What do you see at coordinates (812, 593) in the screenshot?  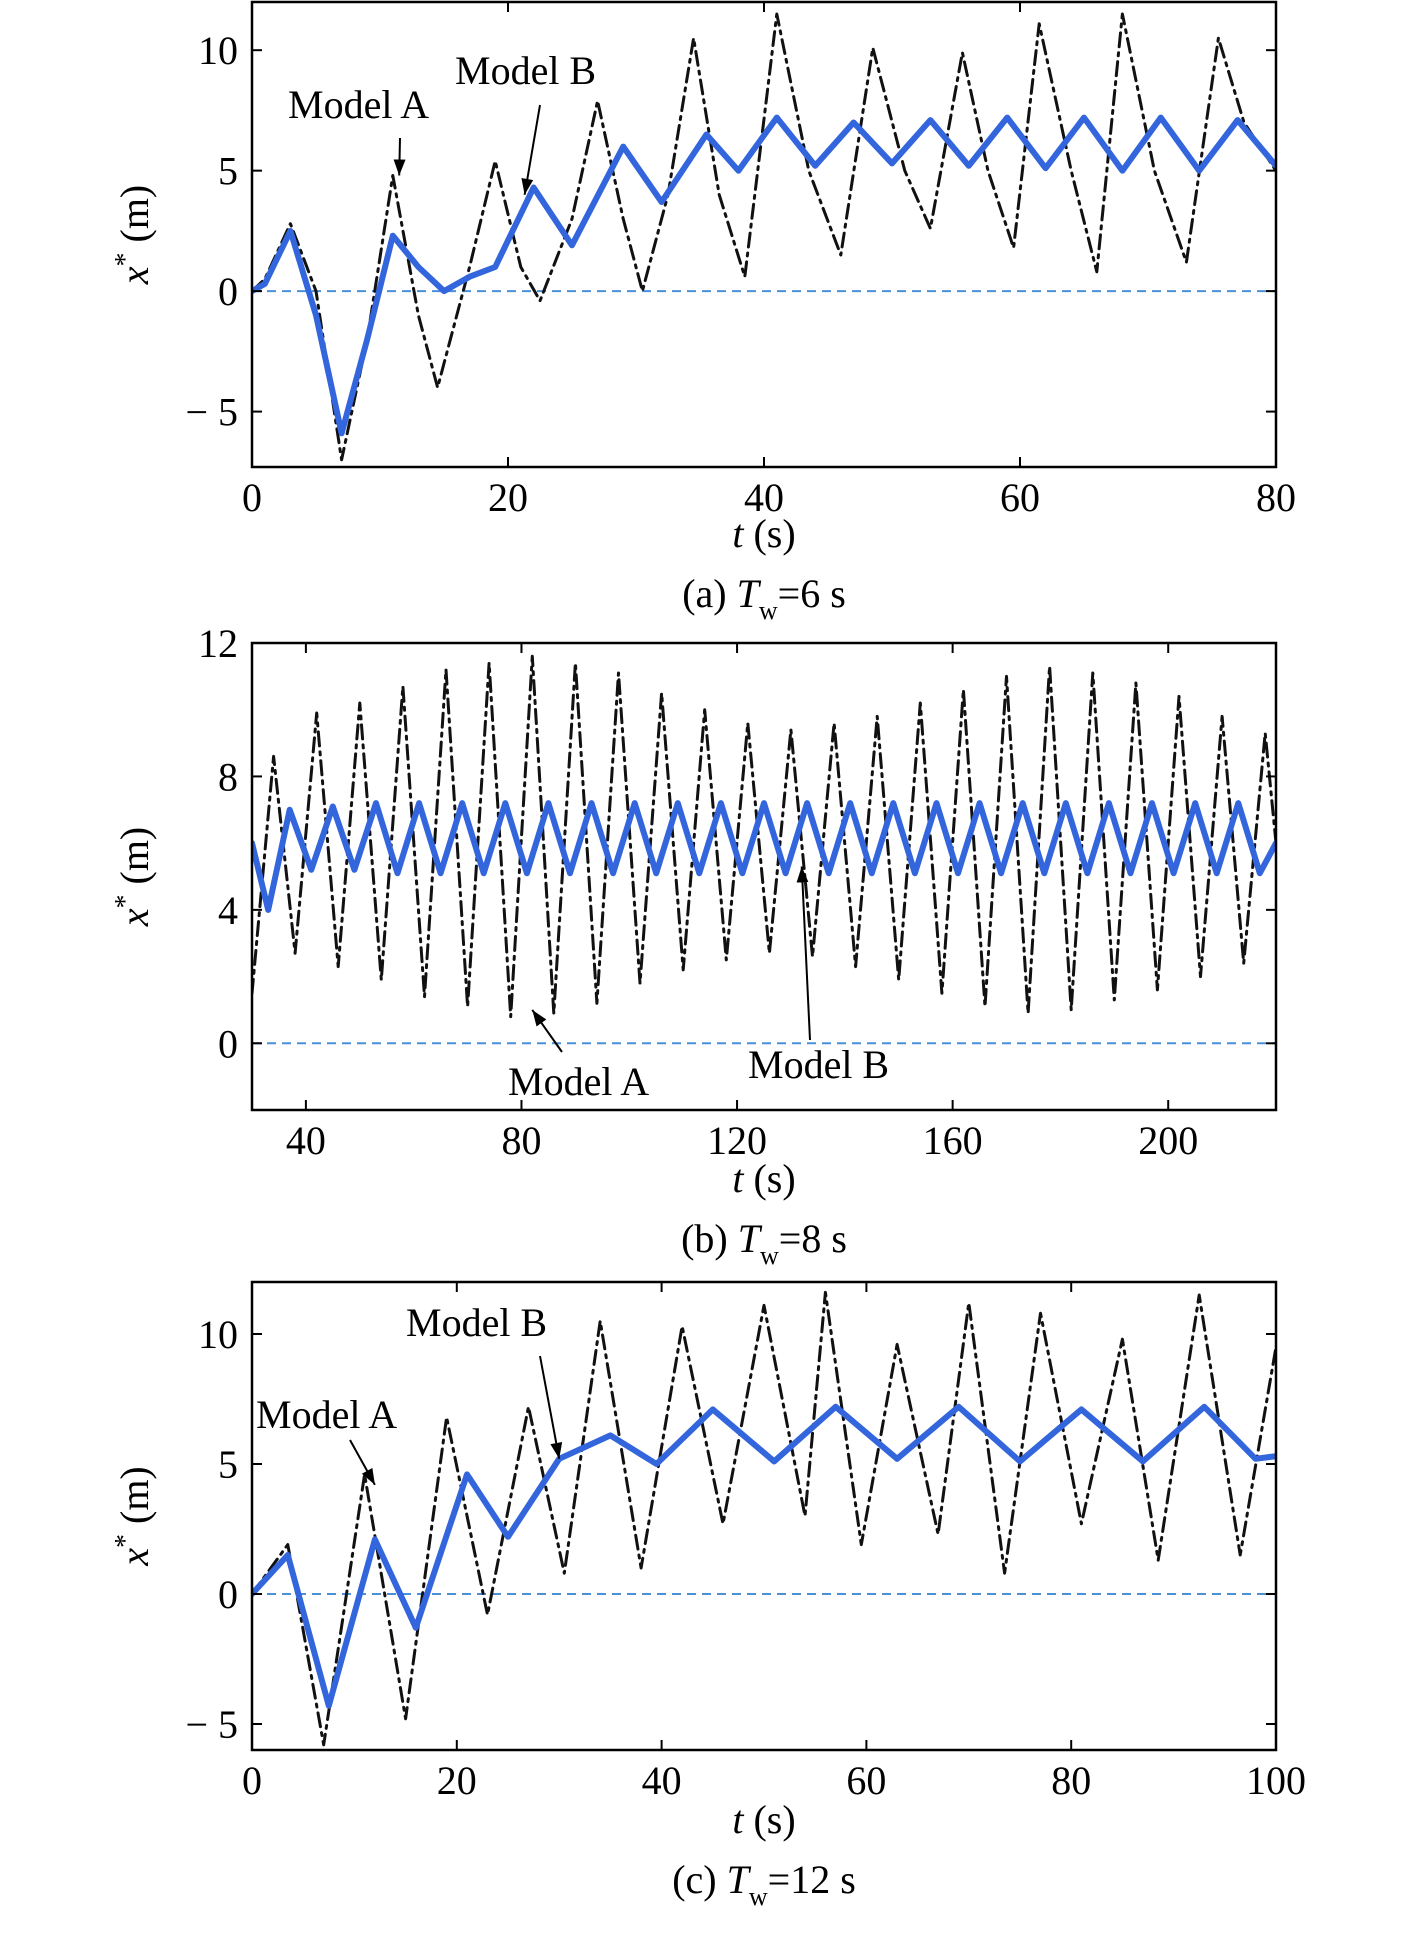 I see `caption-suffix: =6 s` at bounding box center [812, 593].